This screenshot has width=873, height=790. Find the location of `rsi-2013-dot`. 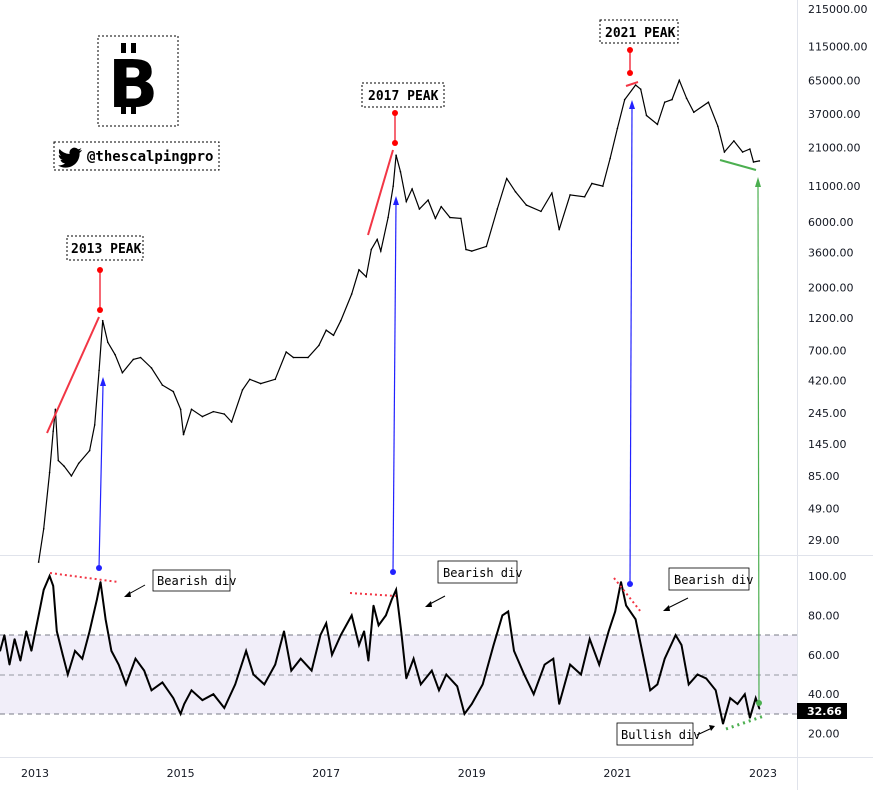

rsi-2013-dot is located at coordinates (99, 568).